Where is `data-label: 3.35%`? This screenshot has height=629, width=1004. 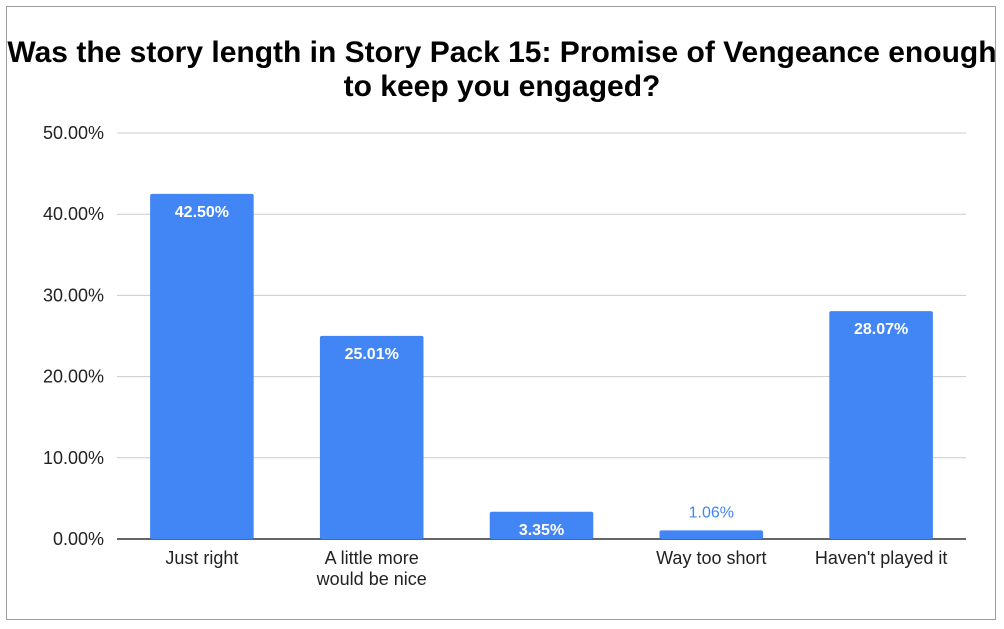
data-label: 3.35% is located at coordinates (541, 530).